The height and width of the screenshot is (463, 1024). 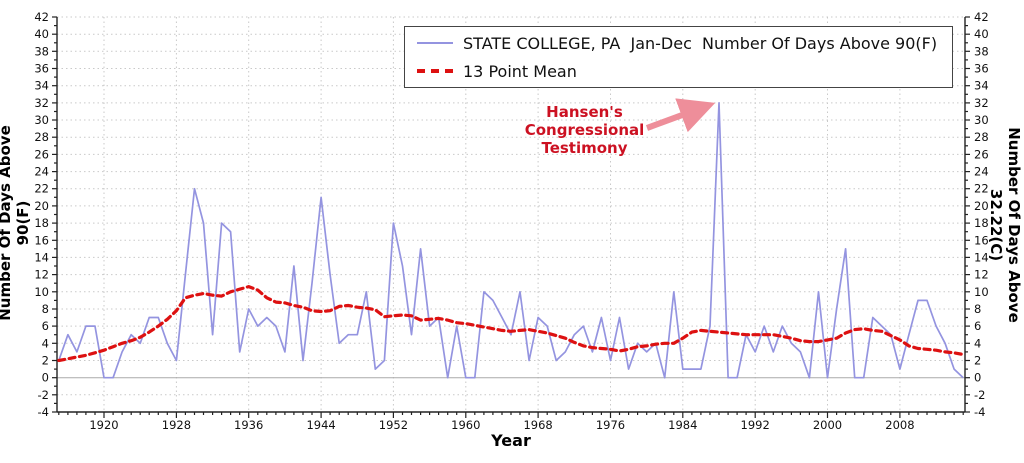 I want to click on series-line-swatch-icon, so click(x=435, y=43).